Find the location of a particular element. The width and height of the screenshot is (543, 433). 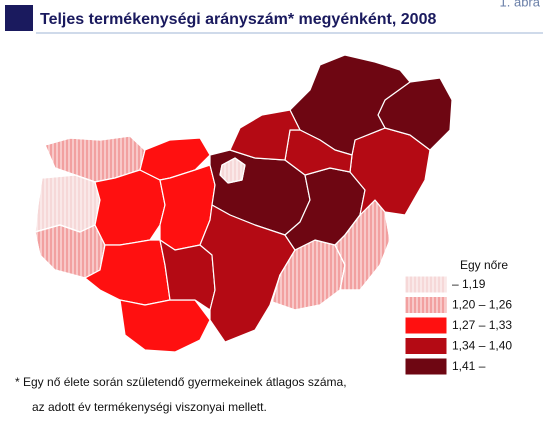

legend-label: 1,41 – is located at coordinates (469, 366).